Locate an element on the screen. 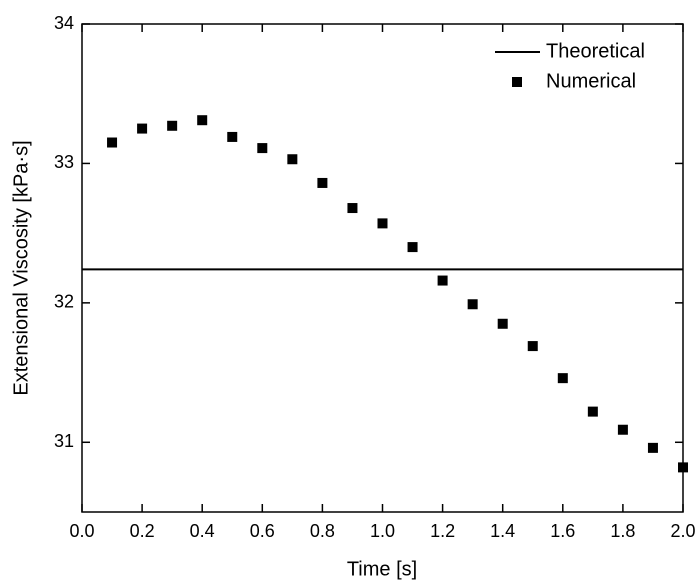  x-tick-label: 0.2 is located at coordinates (142, 531).